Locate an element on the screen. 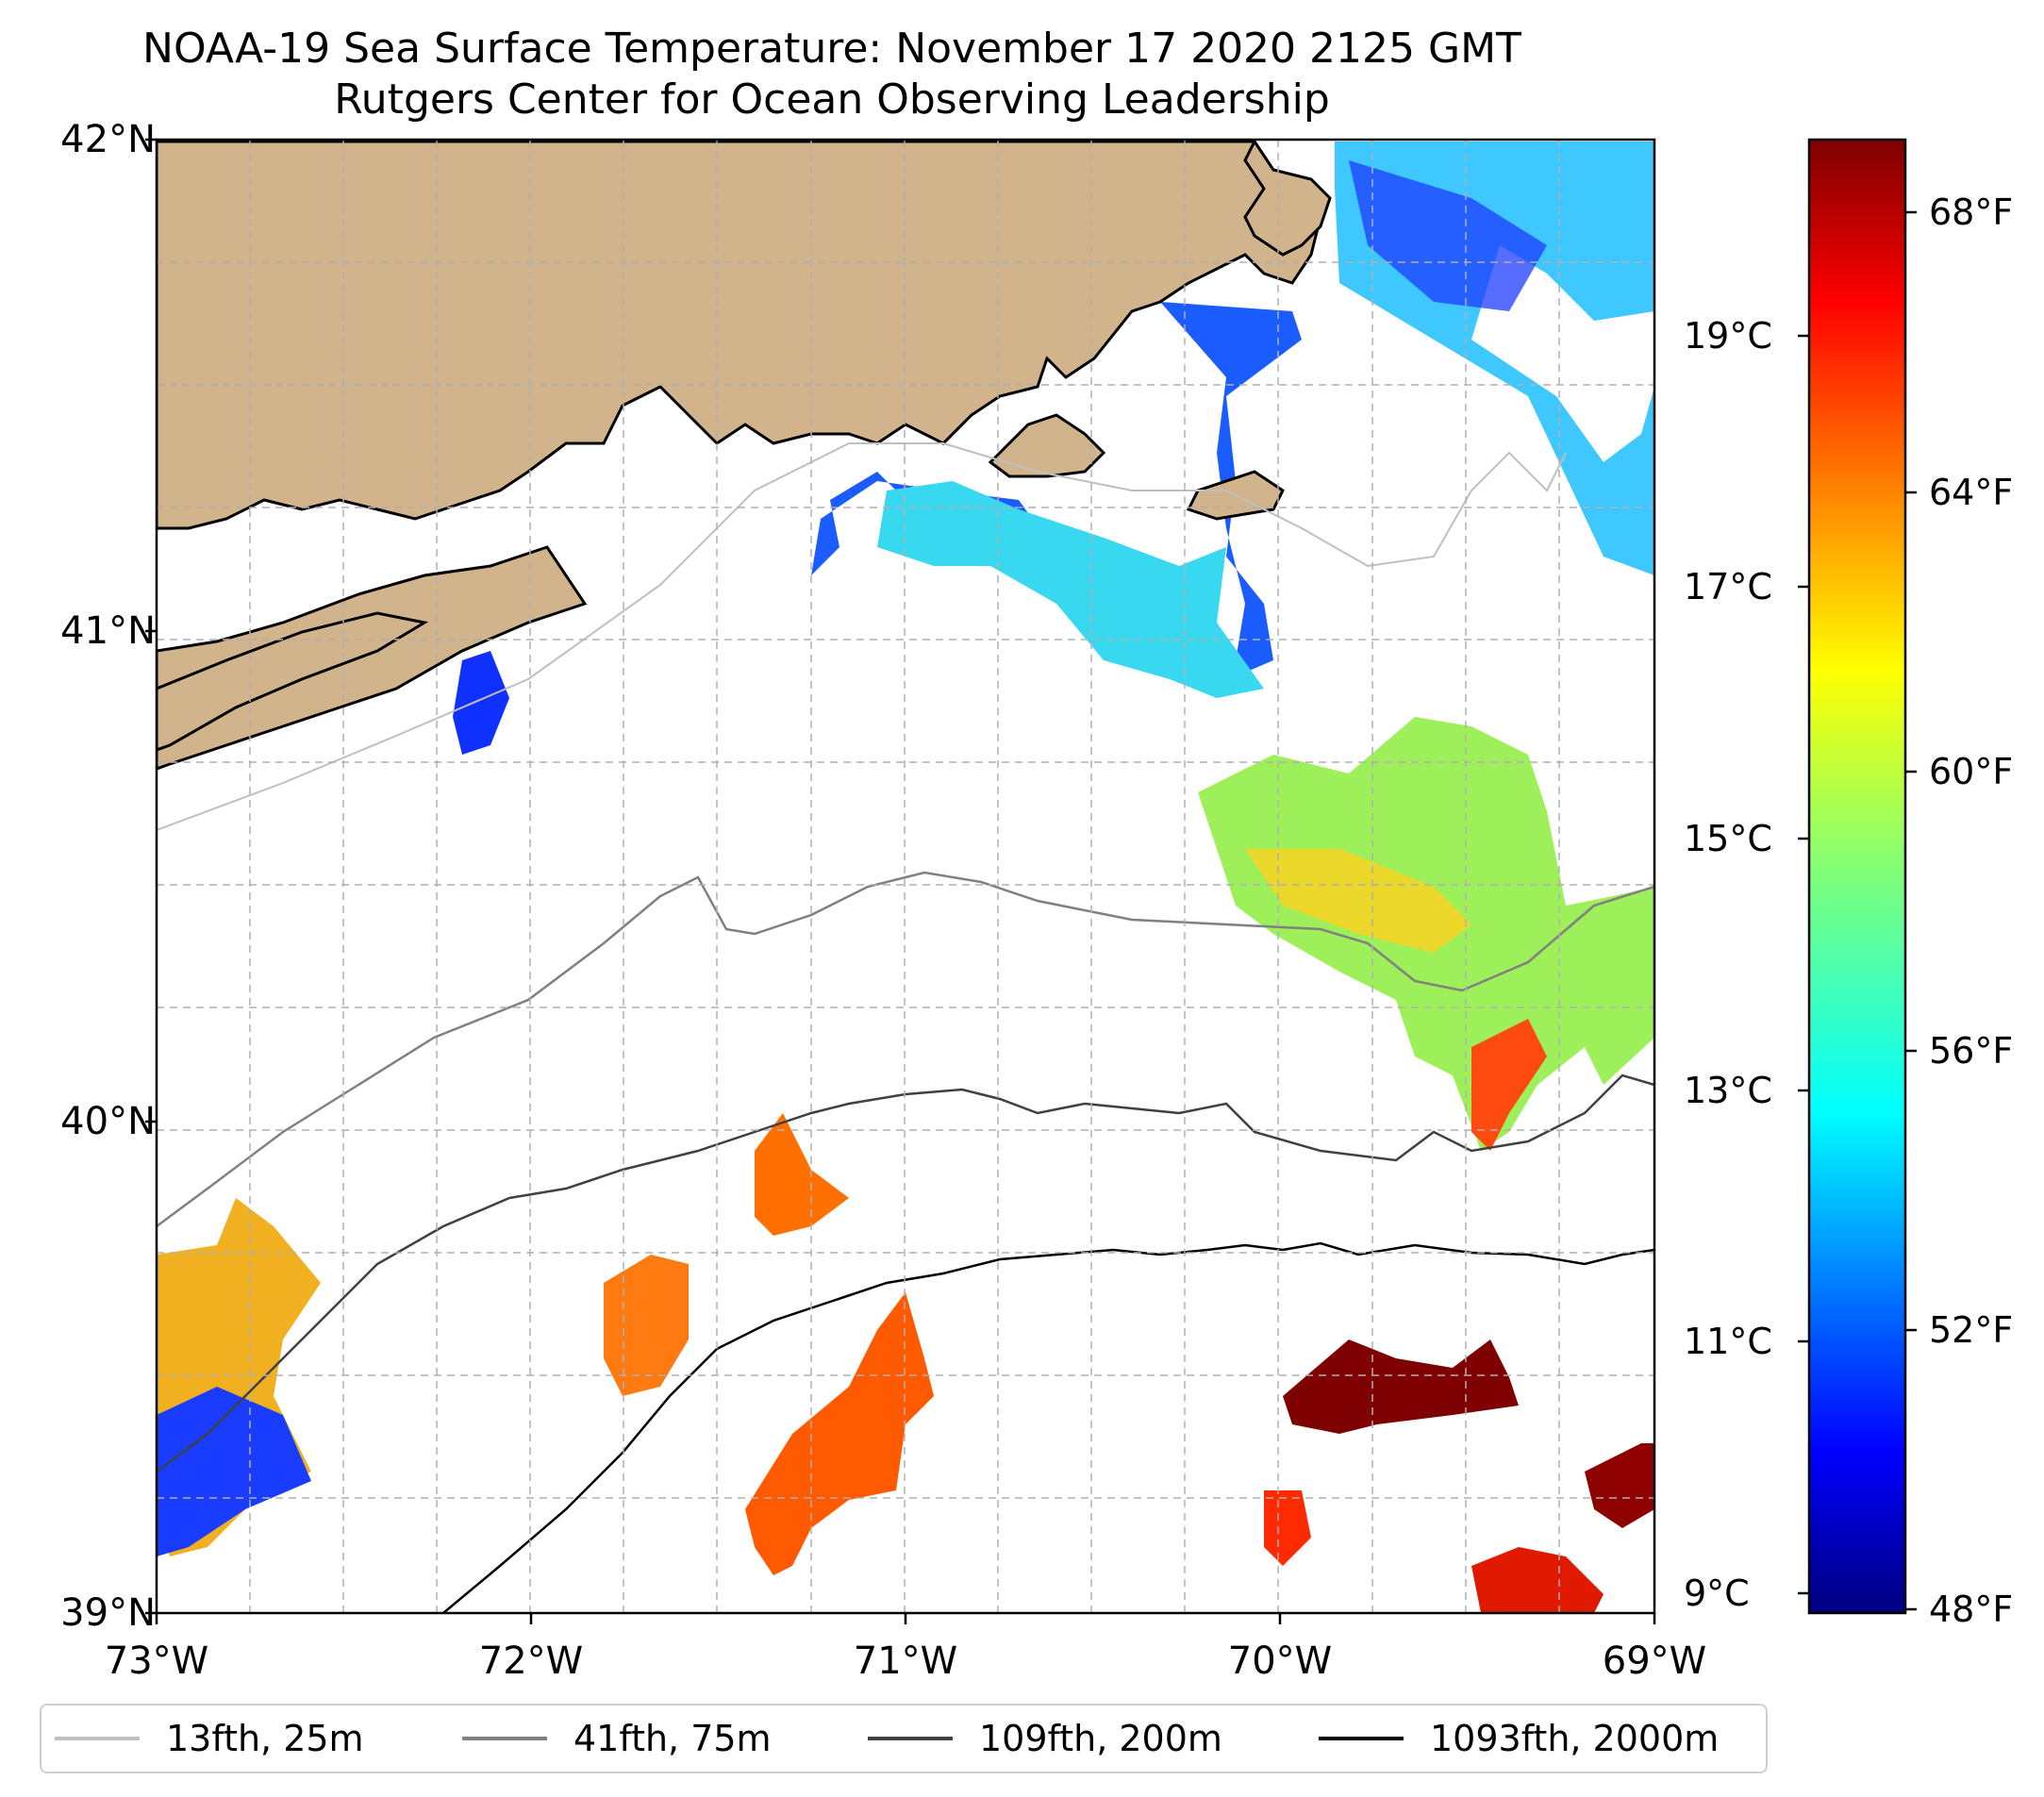 Image resolution: width=2044 pixels, height=1797 pixels. legend-label: 1093fth, 2000m is located at coordinates (1575, 1738).